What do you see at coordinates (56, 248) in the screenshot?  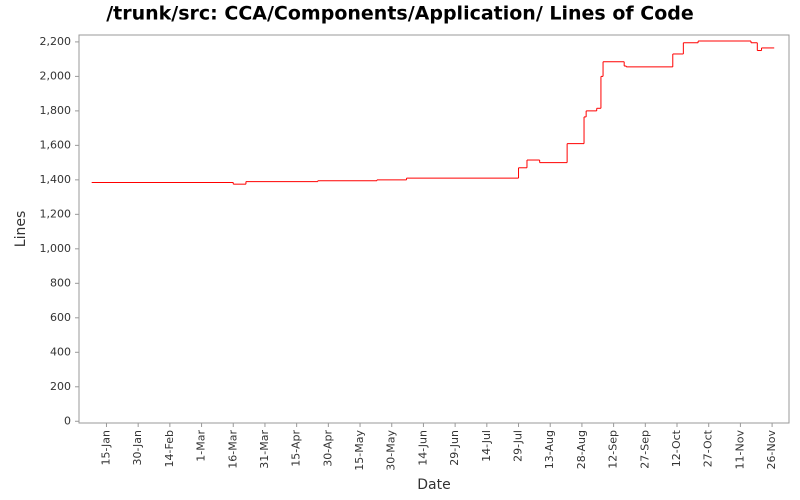 I see `y-tick-label: 1,000` at bounding box center [56, 248].